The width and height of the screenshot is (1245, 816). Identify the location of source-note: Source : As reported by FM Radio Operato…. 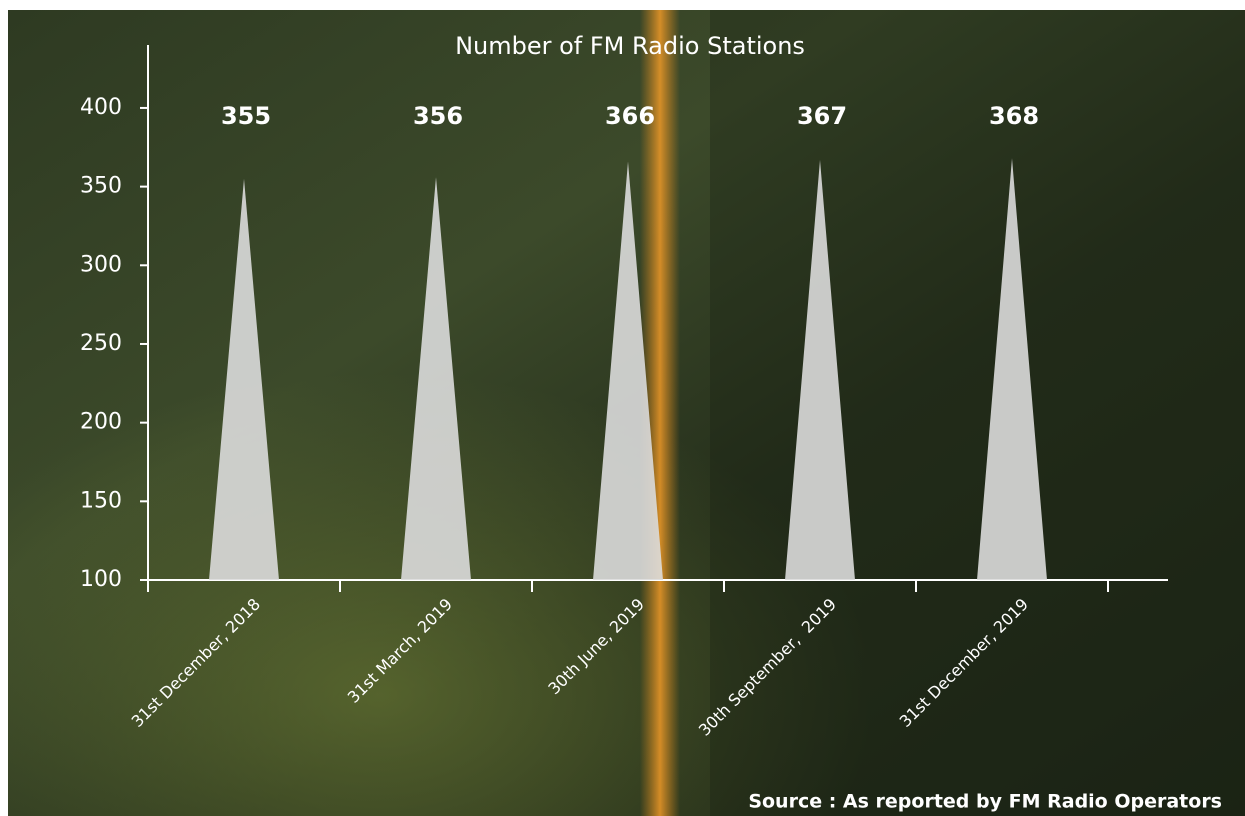
(985, 802).